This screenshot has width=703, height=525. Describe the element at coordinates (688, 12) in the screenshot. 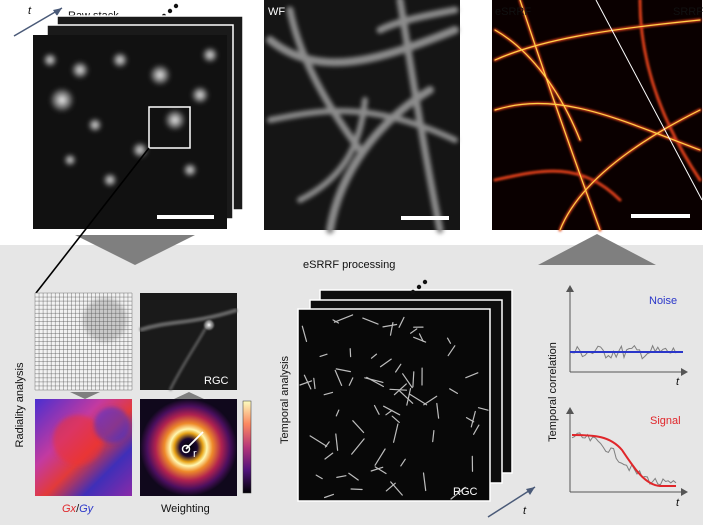

I see `srrf-label: SRRF` at that location.